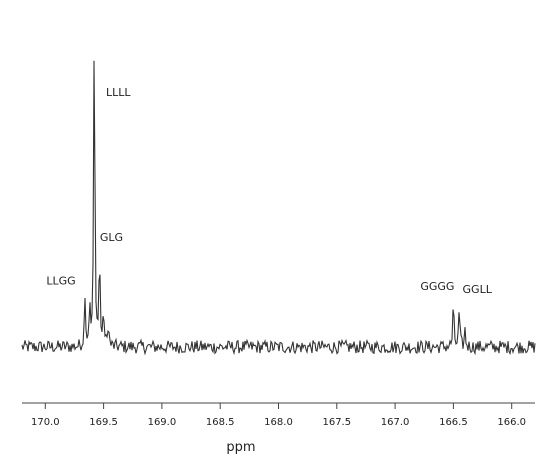  I want to click on x-tick-label: 169.5, so click(103, 422).